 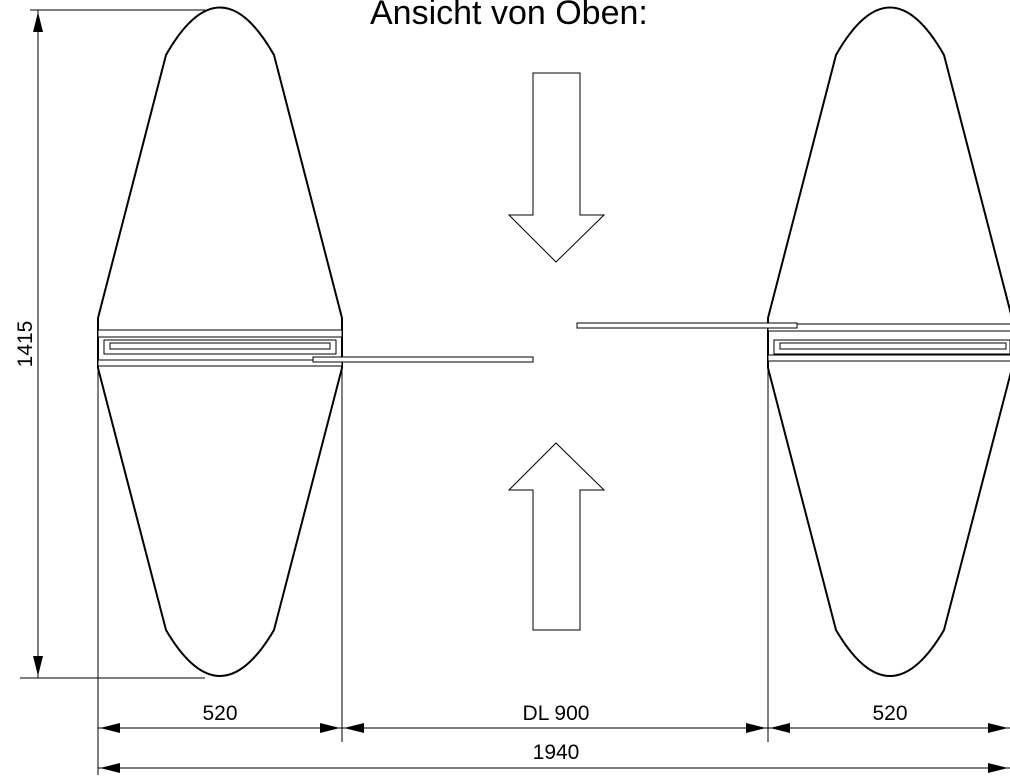 What do you see at coordinates (556, 167) in the screenshot?
I see `arrow-down-icon` at bounding box center [556, 167].